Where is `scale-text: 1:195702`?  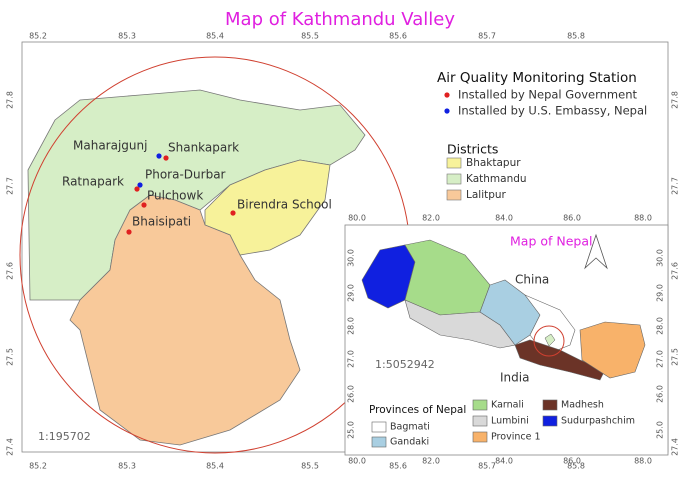
scale-text: 1:195702 is located at coordinates (64, 436).